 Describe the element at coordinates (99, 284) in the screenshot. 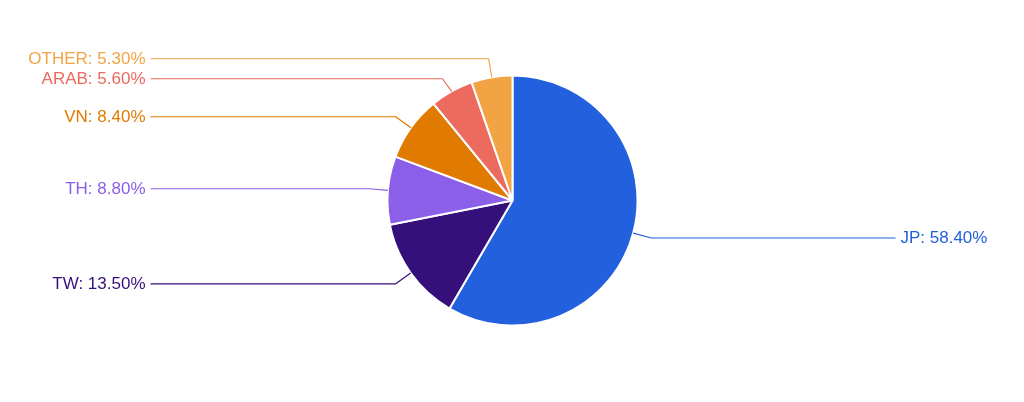

I see `slice-label: TW: 13.50%` at that location.